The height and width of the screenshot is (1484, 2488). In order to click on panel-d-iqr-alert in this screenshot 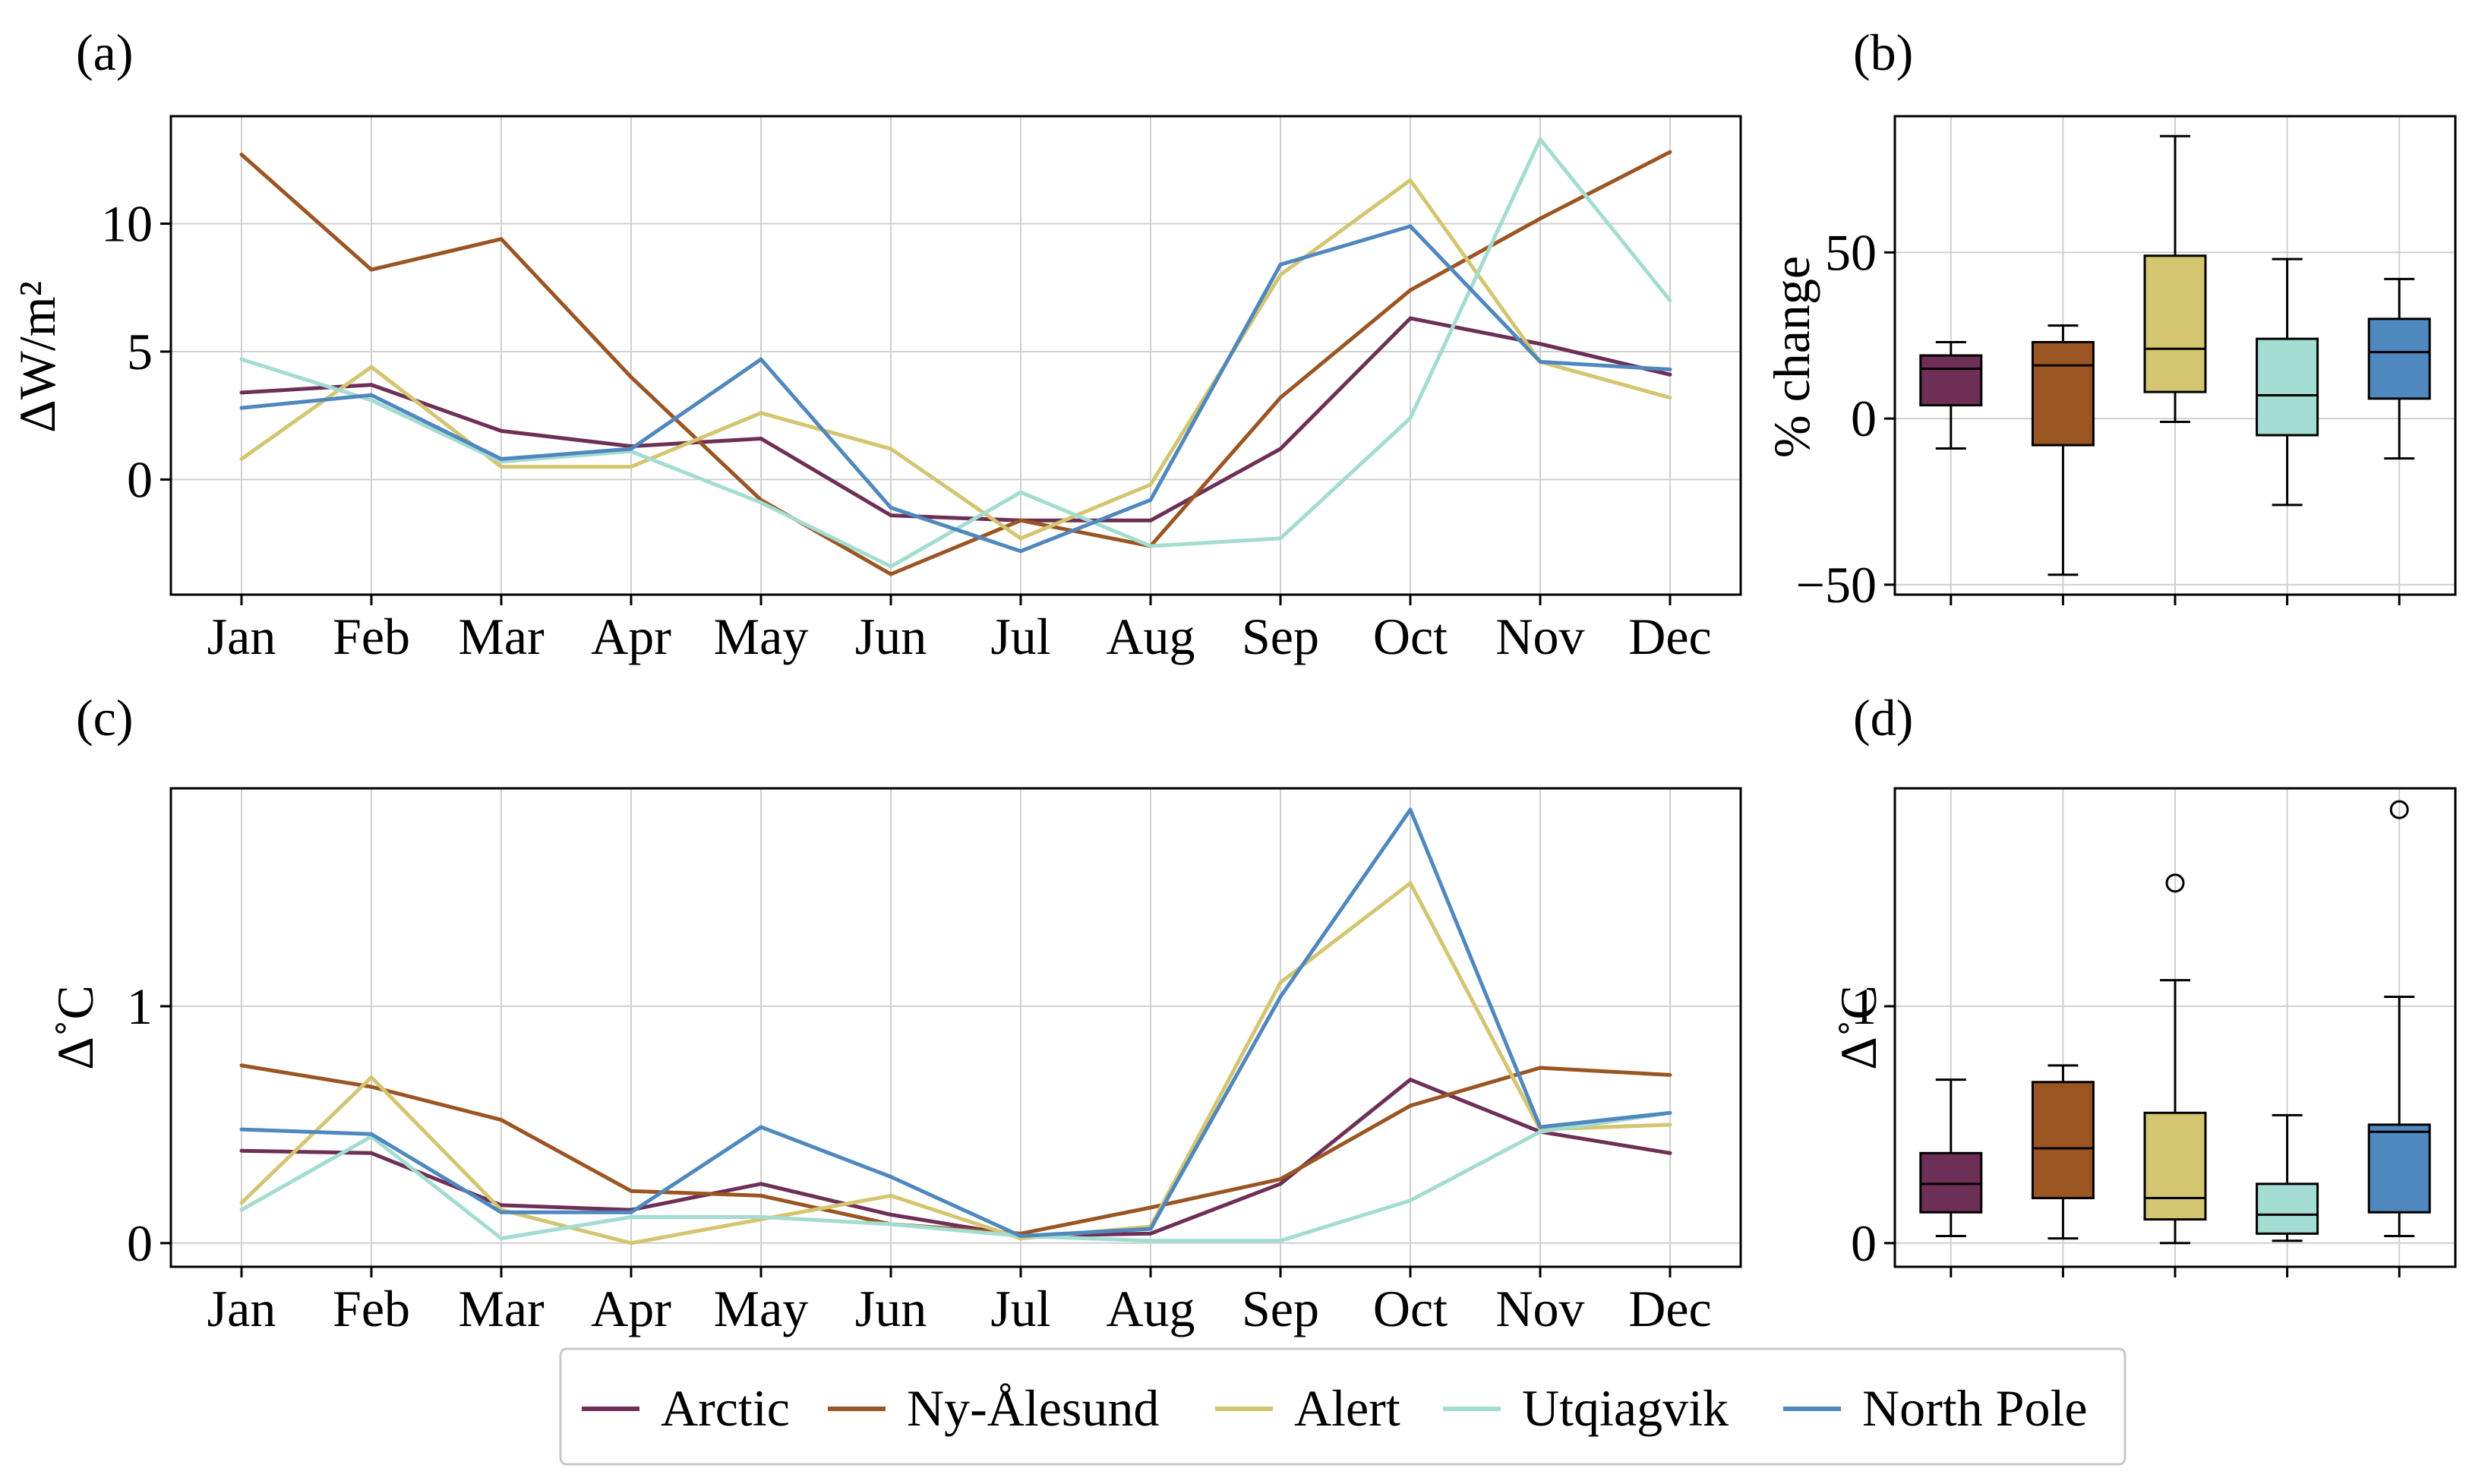, I will do `click(2175, 1166)`.